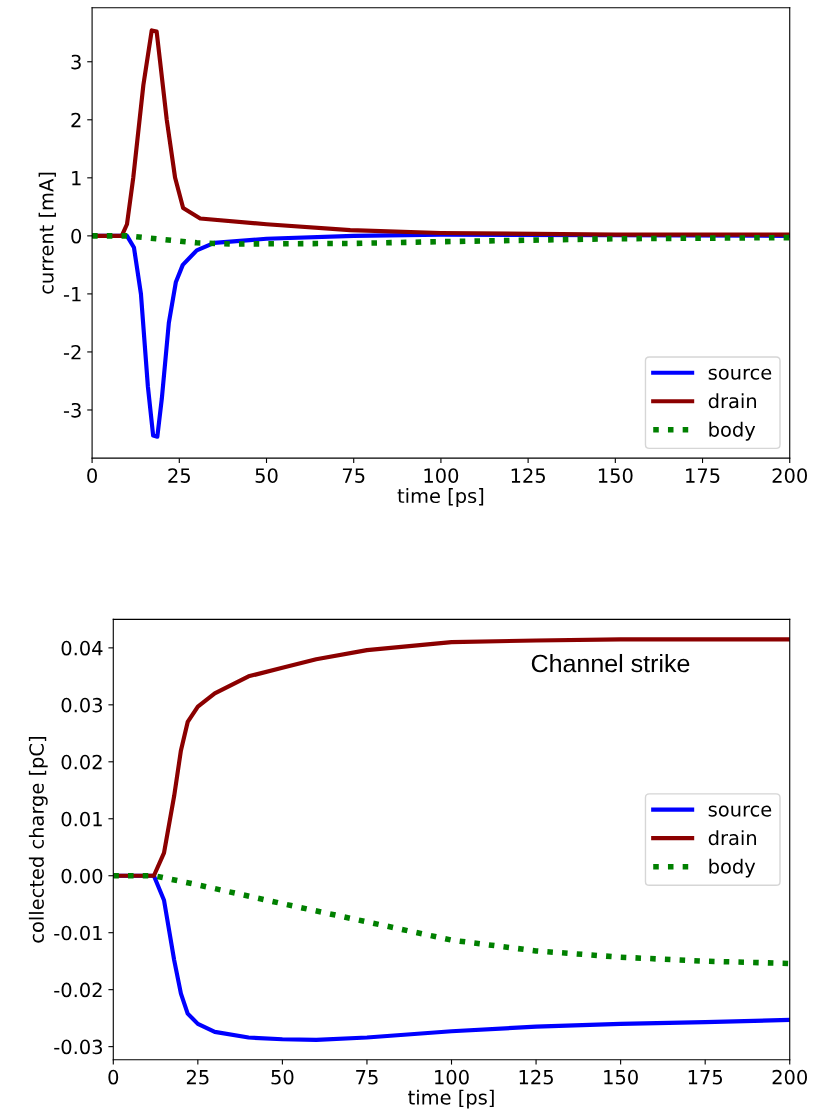 The width and height of the screenshot is (815, 1112). What do you see at coordinates (610, 663) in the screenshot?
I see `annotation: Channel strike` at bounding box center [610, 663].